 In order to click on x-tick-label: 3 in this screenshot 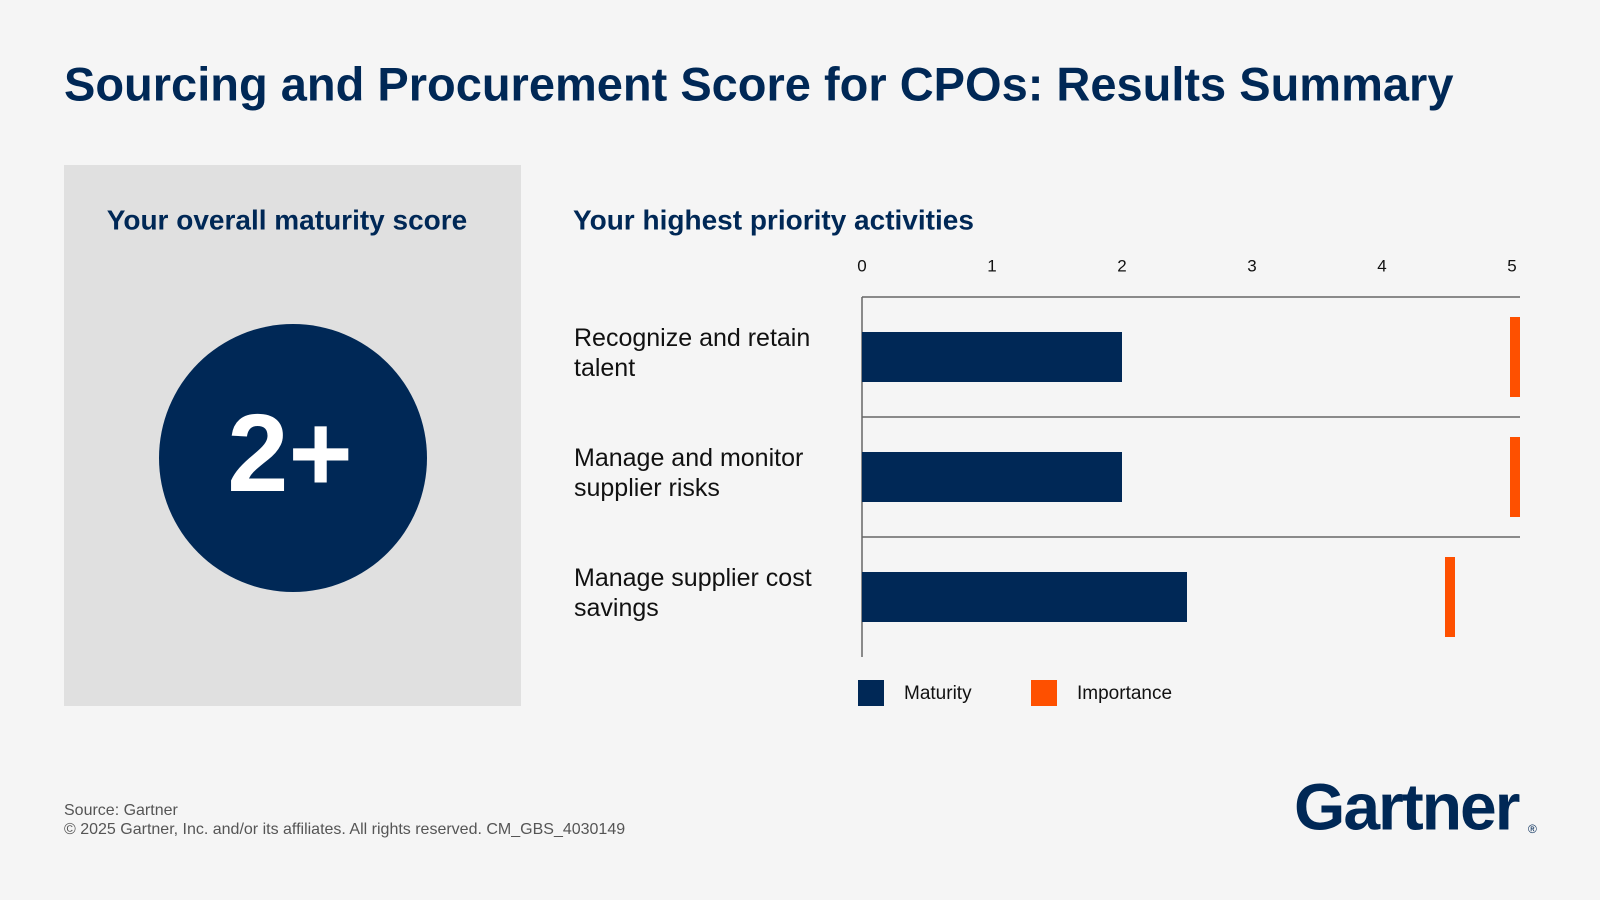, I will do `click(1251, 265)`.